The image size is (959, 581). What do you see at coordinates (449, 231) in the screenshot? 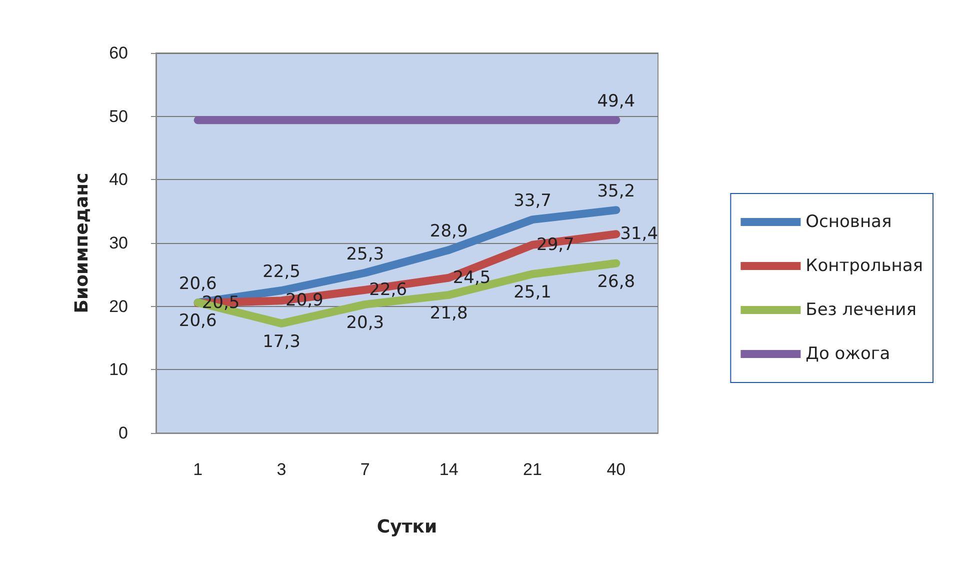
I see `data-label: 28,9` at bounding box center [449, 231].